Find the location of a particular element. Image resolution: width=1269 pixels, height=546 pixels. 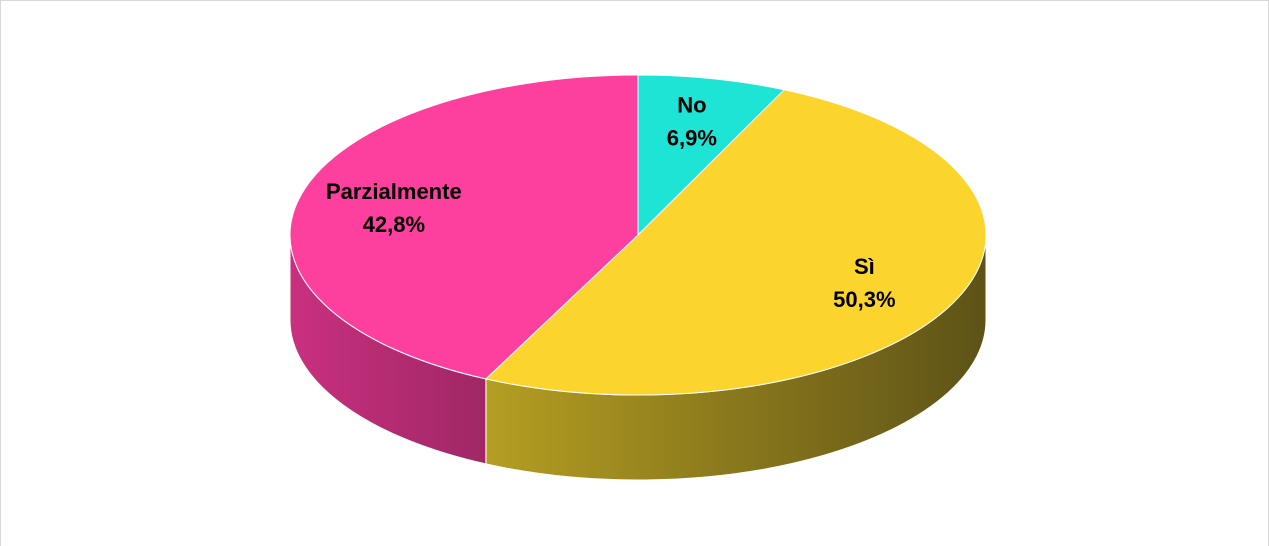

slice-label: No is located at coordinates (691, 104).